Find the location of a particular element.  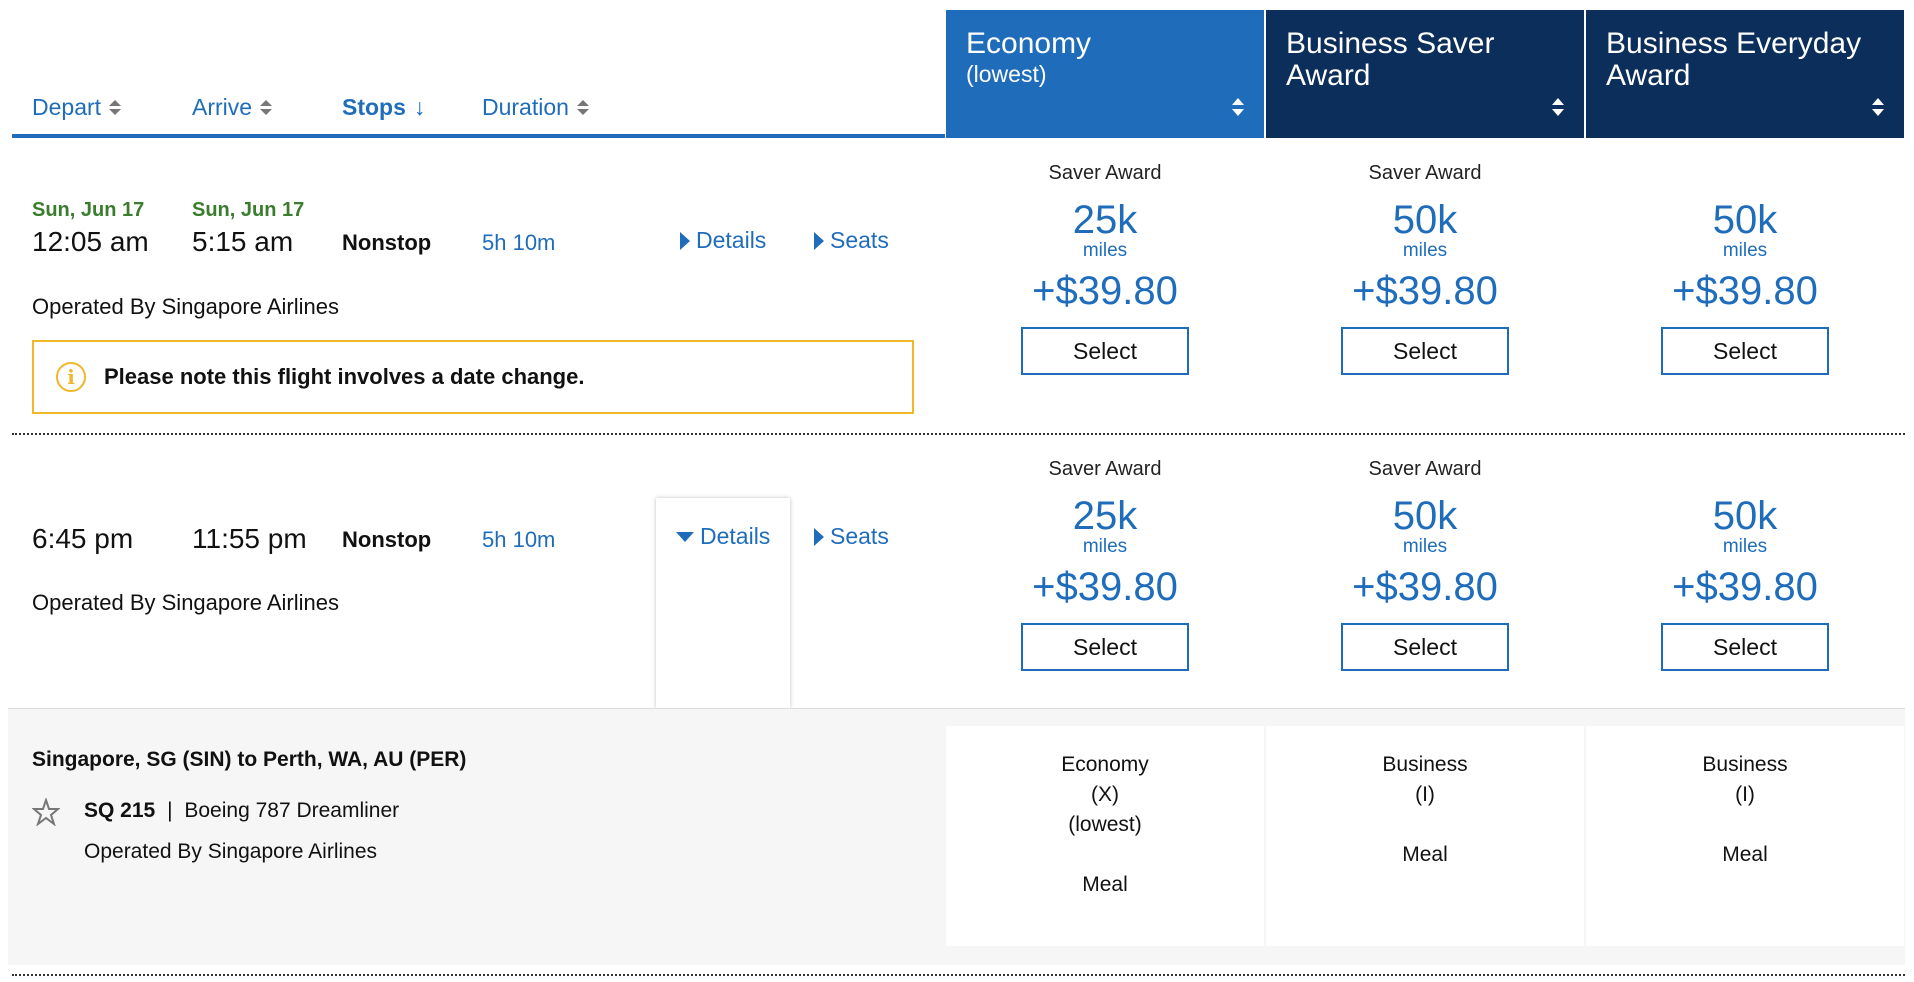

operated-by: Operated By Singapore Airlines is located at coordinates (185, 306).